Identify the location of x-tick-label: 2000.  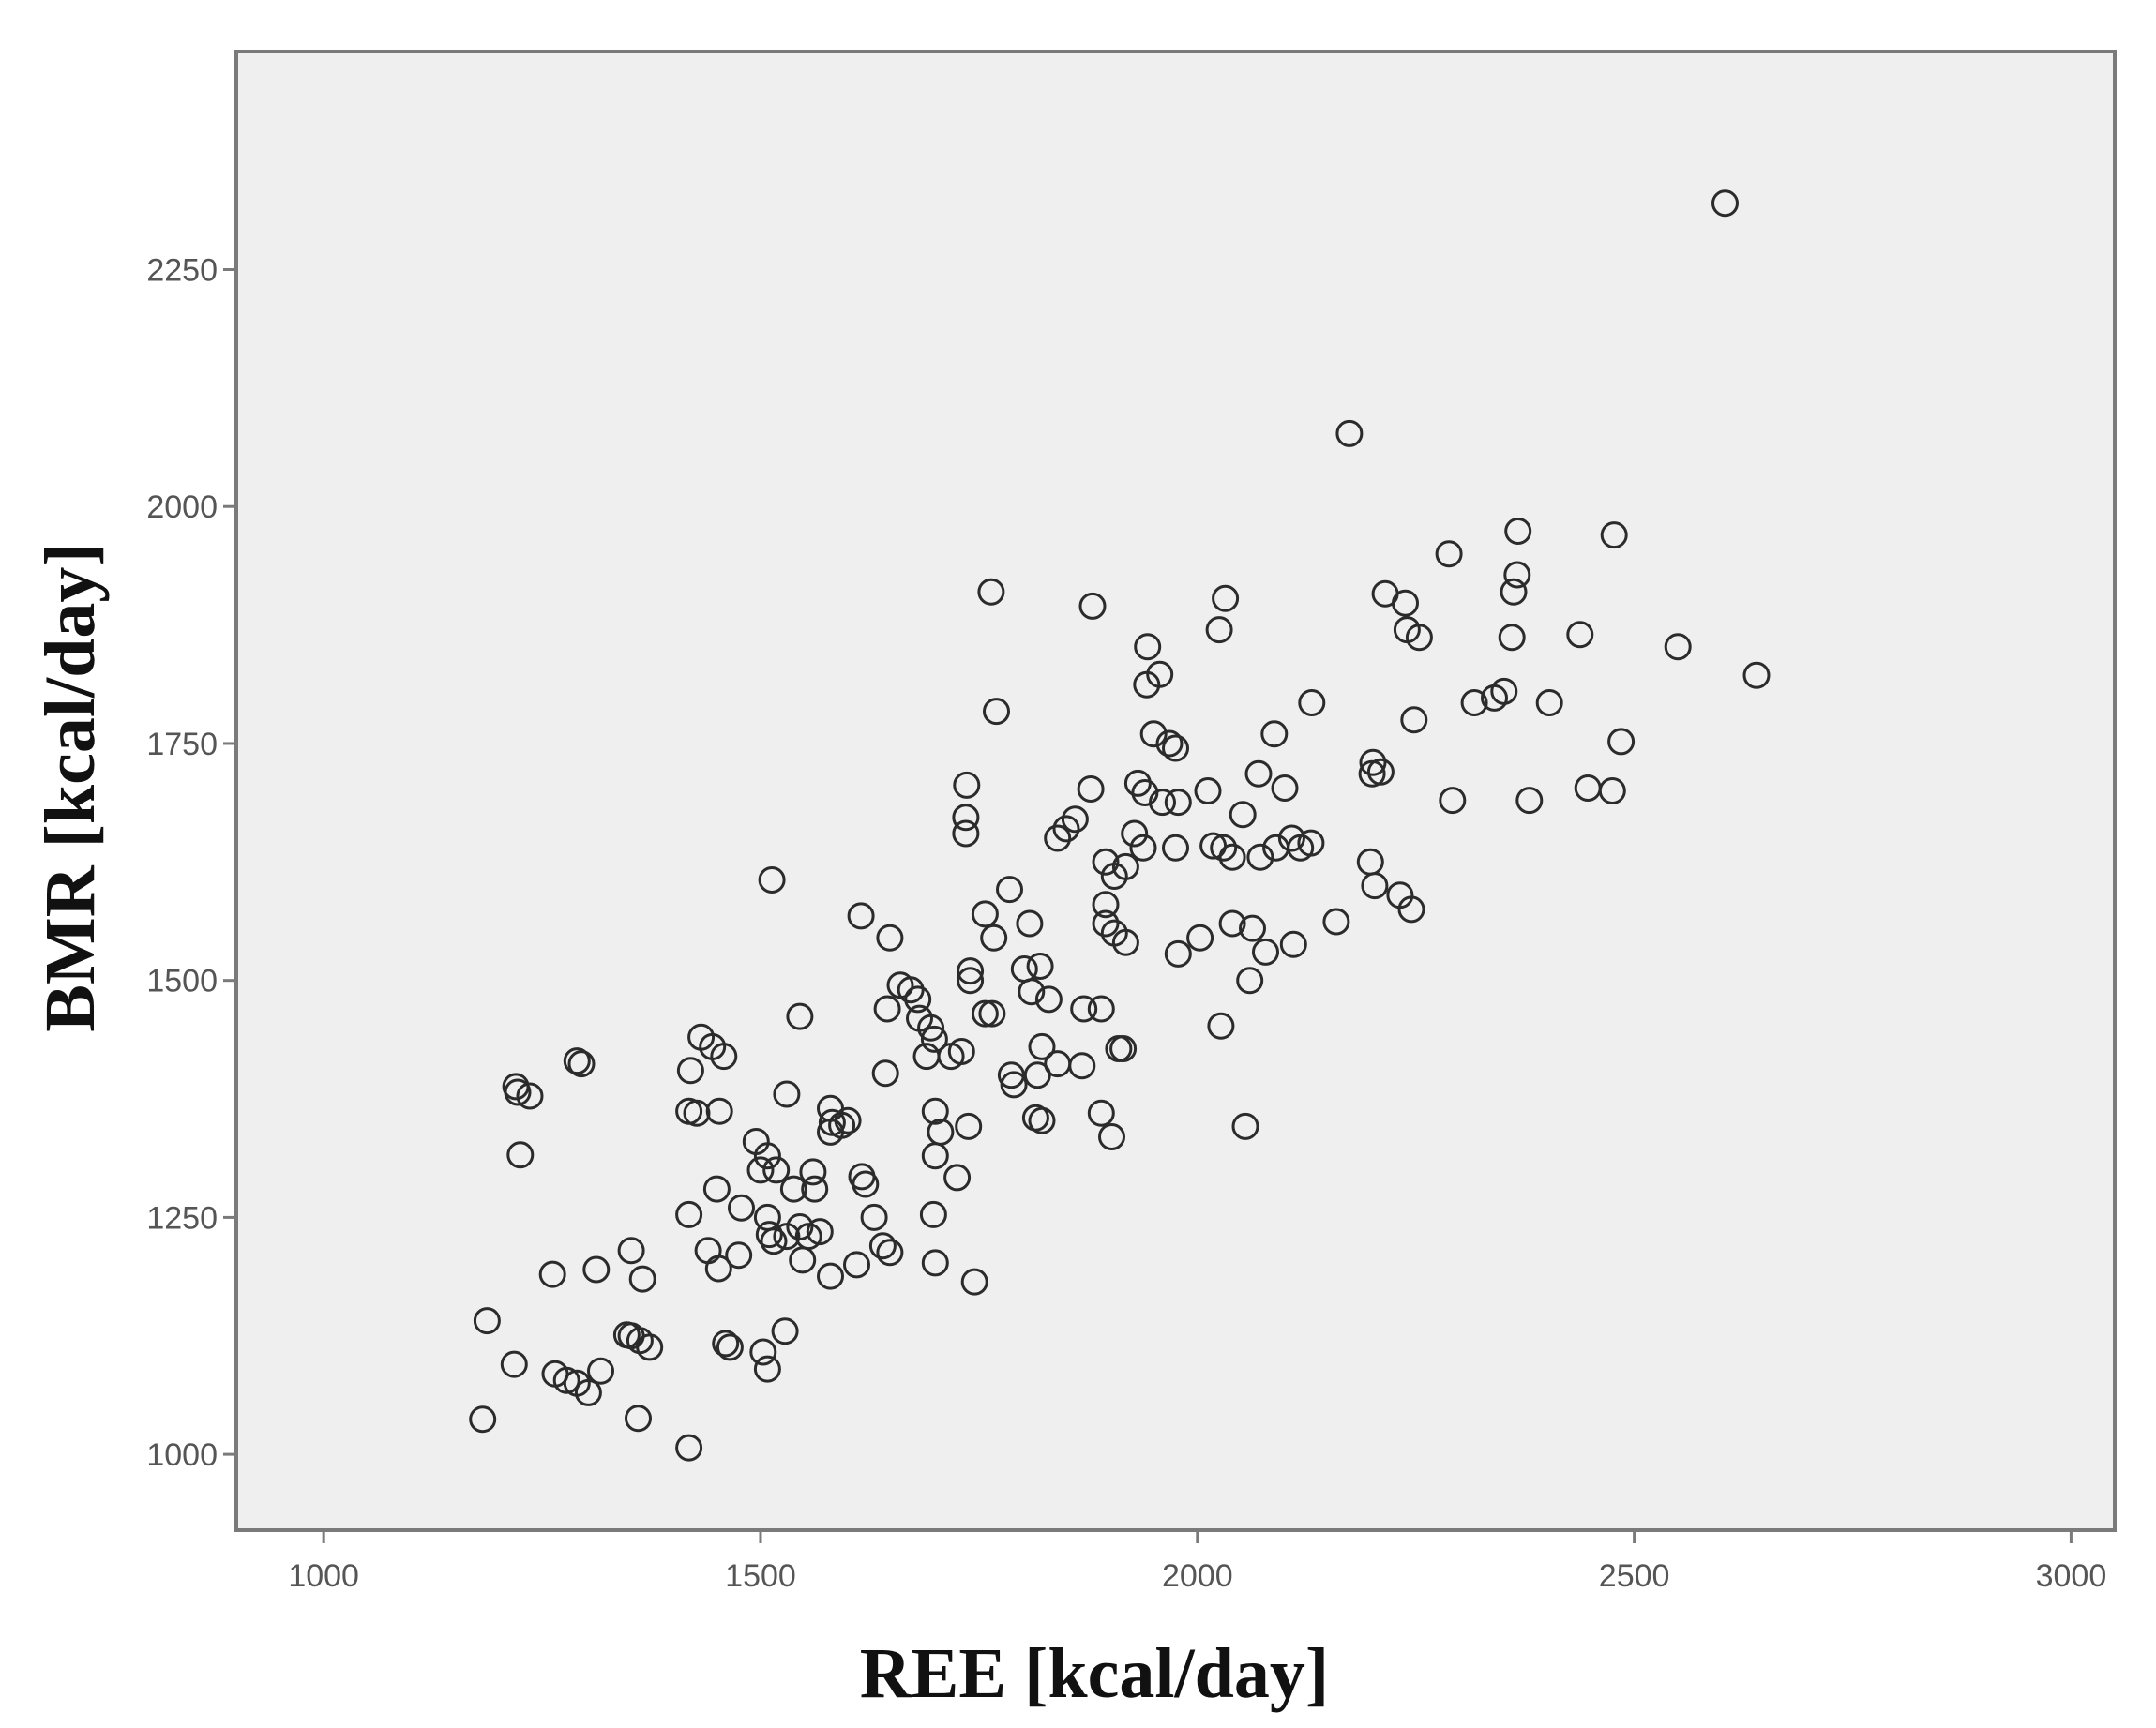
(1197, 1576).